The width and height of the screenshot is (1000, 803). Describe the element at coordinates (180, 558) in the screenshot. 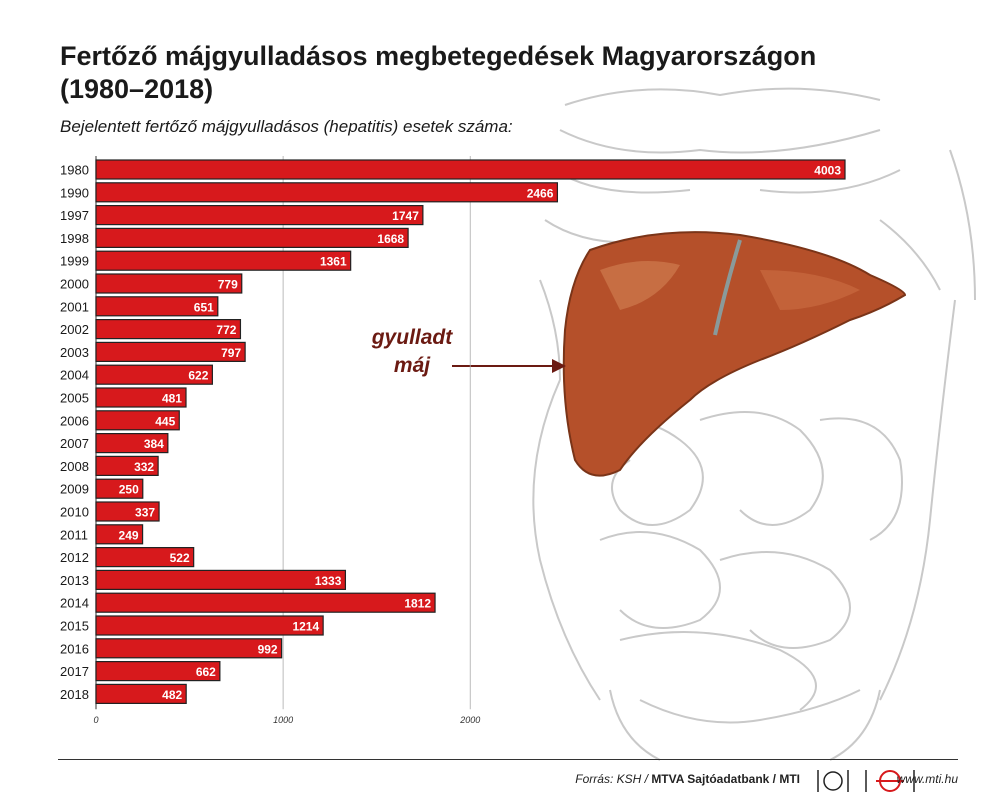

I see `data-label: 522` at that location.